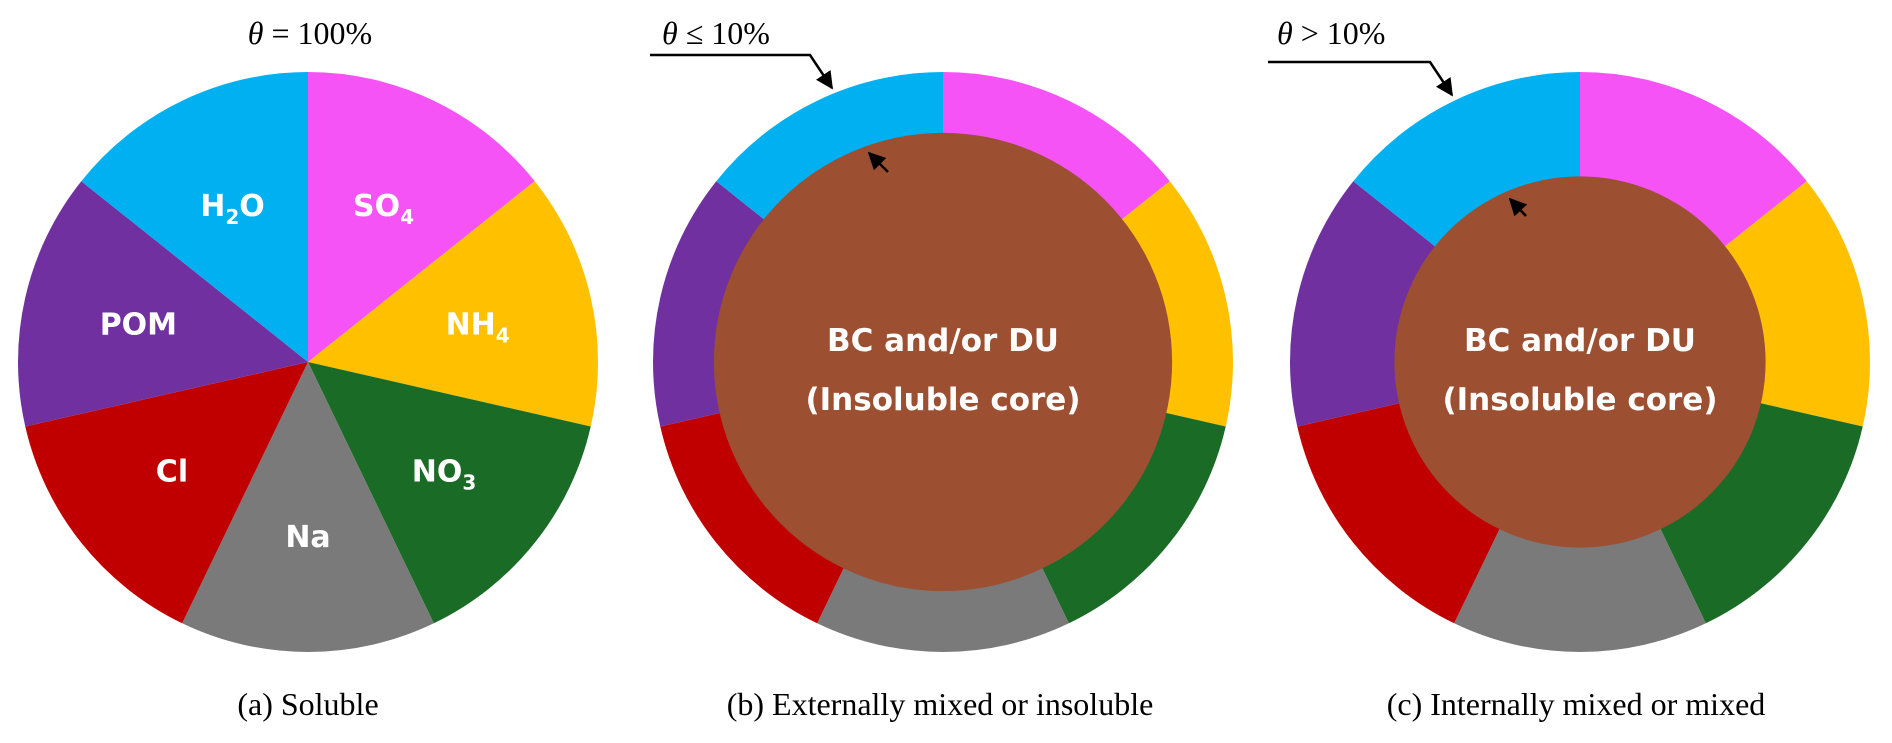 The height and width of the screenshot is (743, 1892). I want to click on panel-a-segment-h2o, so click(195, 217).